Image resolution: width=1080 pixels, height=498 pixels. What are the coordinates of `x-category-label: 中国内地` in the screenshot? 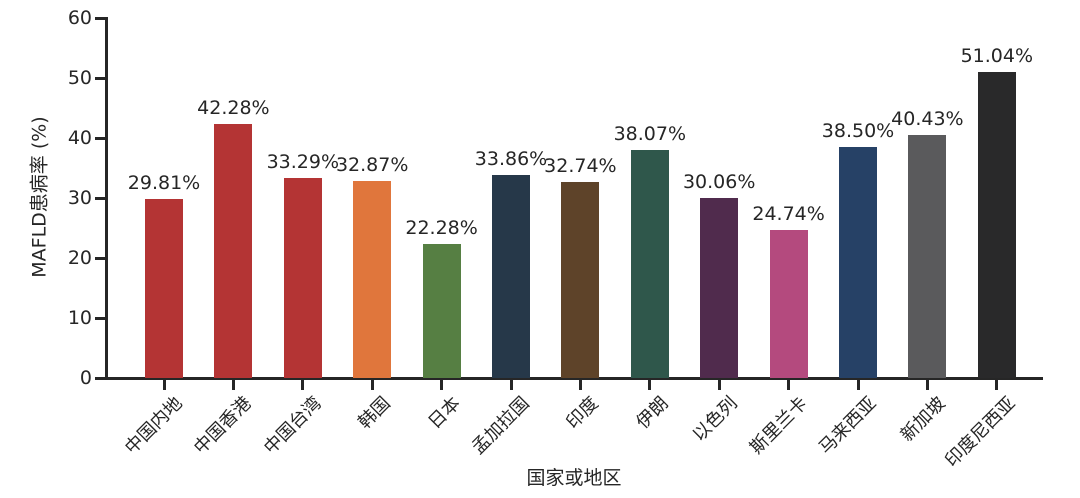 It's located at (153, 425).